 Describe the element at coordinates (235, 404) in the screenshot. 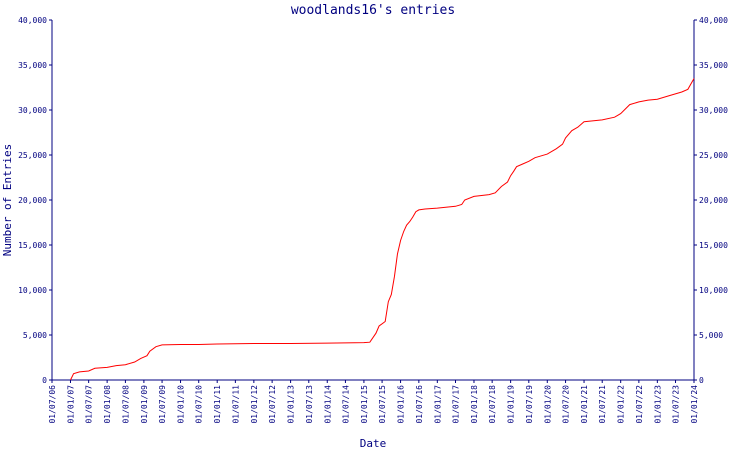

I see `x-tick-label: 01/07/11` at that location.